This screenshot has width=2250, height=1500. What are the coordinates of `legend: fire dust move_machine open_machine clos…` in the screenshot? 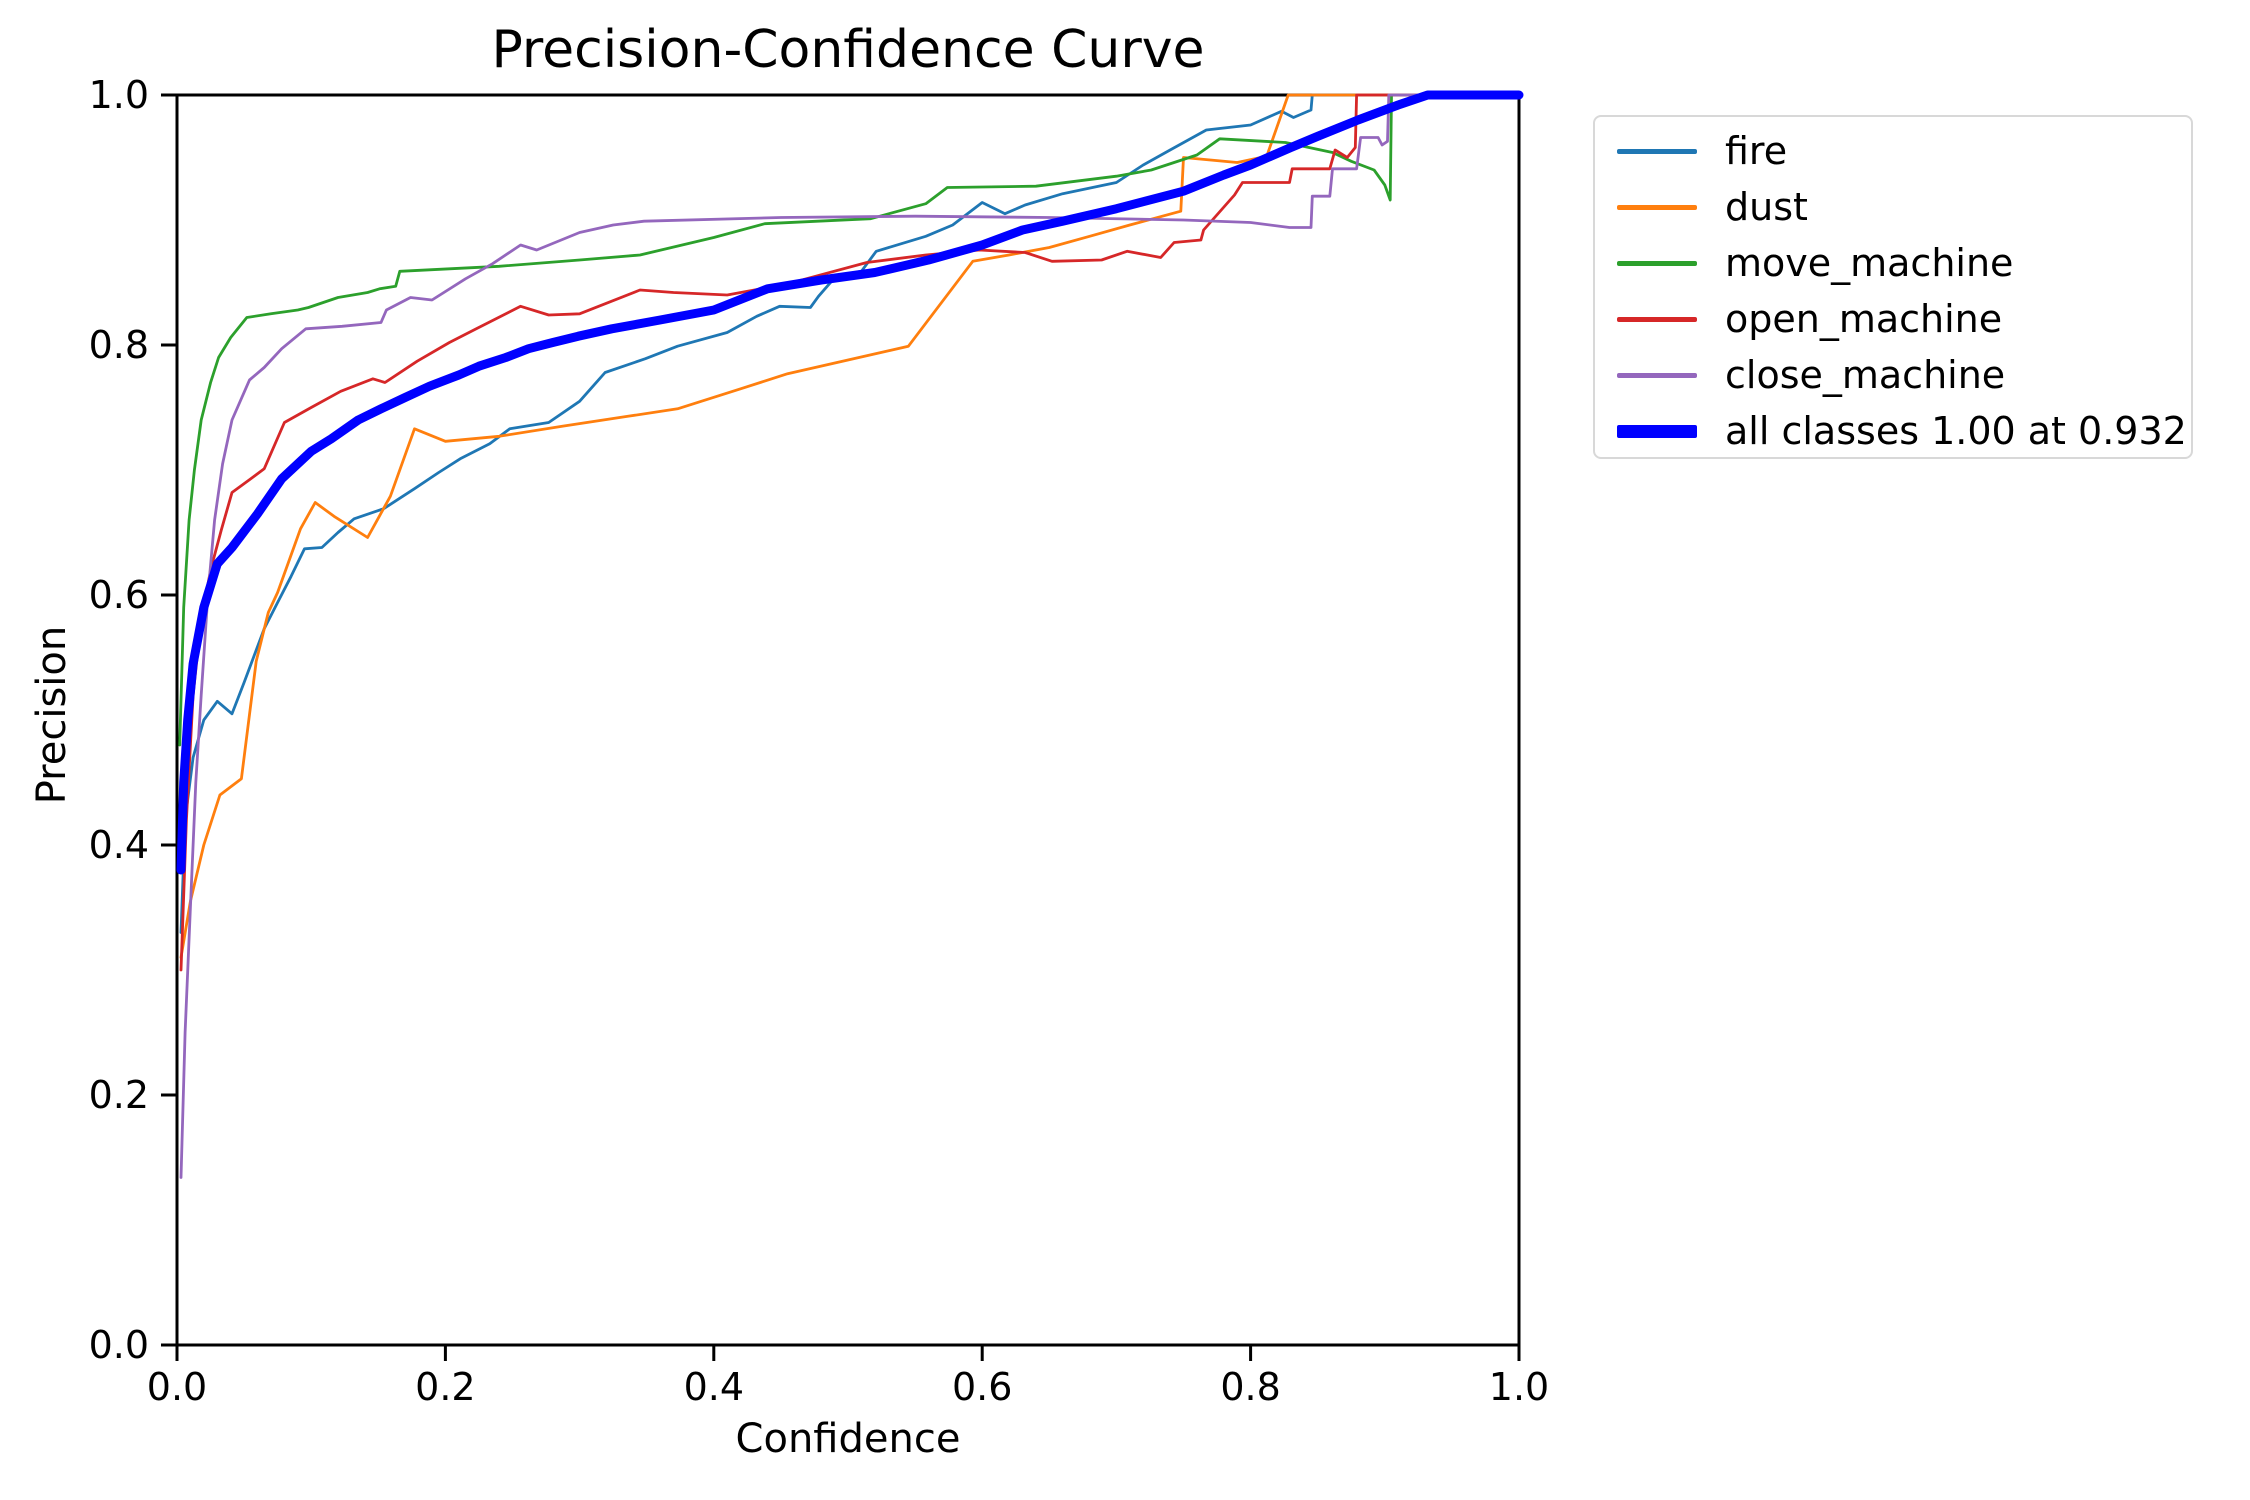 It's located at (1893, 287).